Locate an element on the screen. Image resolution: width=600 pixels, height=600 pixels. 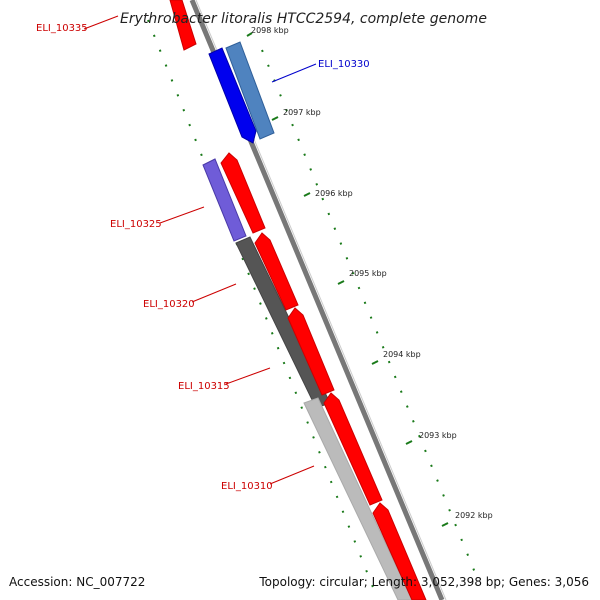
gc-content-light-segment is located at coordinates (358, 498).